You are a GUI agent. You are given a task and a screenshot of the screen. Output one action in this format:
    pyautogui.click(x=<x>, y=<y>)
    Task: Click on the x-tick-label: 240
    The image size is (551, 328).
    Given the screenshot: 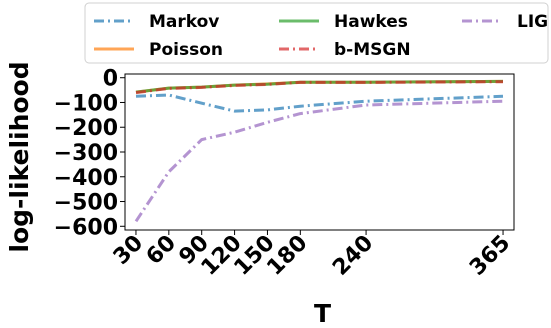 What is the action you would take?
    pyautogui.click(x=353, y=256)
    